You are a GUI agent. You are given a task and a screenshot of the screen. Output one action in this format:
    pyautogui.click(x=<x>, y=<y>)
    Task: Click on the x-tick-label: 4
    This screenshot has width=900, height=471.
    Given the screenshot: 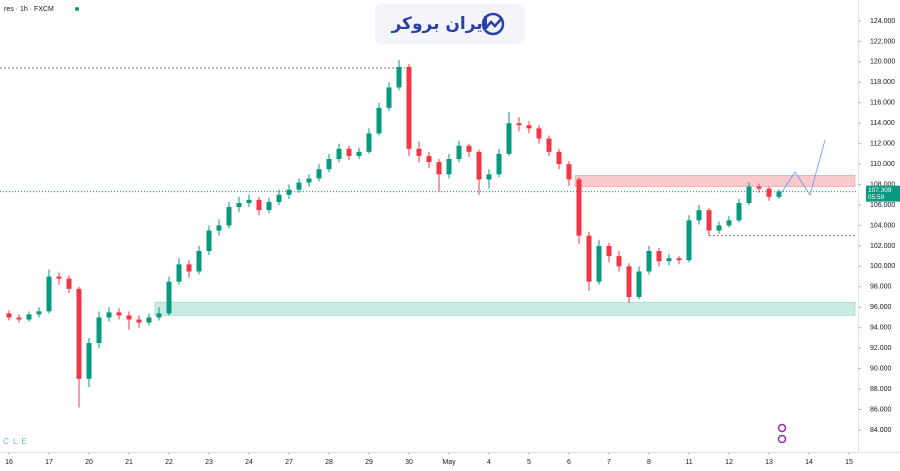 What is the action you would take?
    pyautogui.click(x=489, y=462)
    